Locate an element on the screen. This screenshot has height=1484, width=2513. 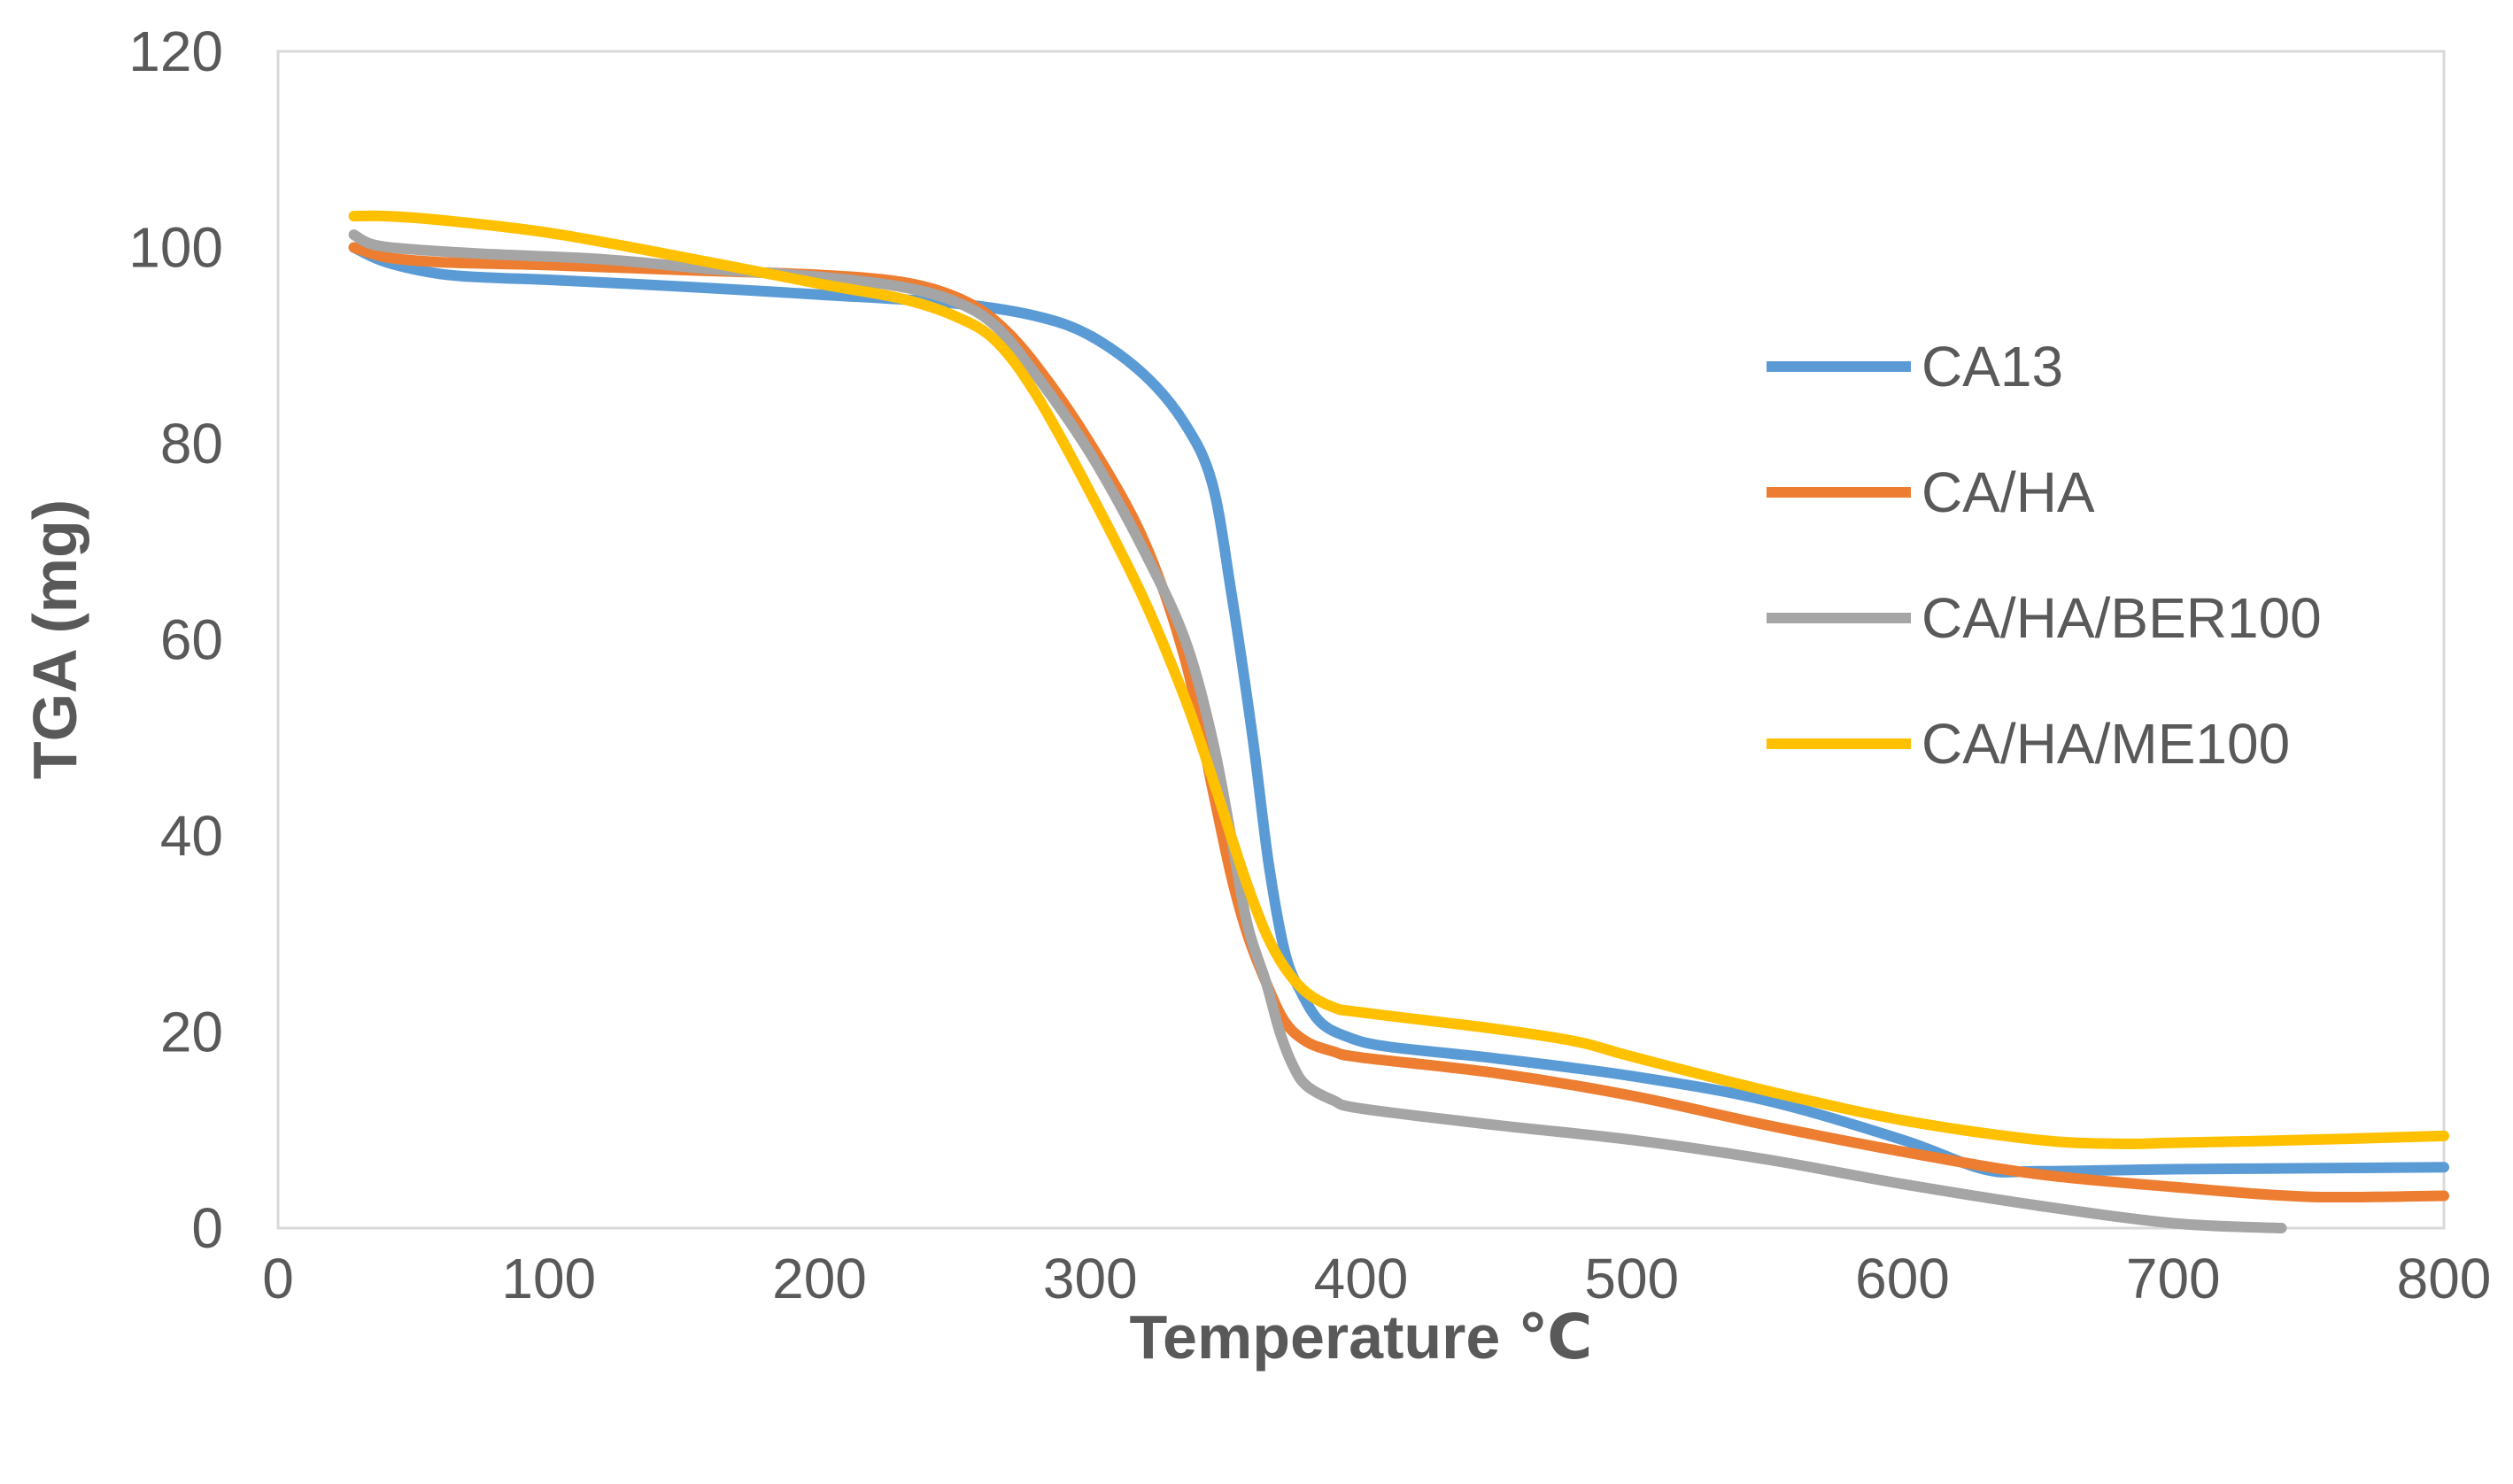
y-tick-label: 60 is located at coordinates (191, 640).